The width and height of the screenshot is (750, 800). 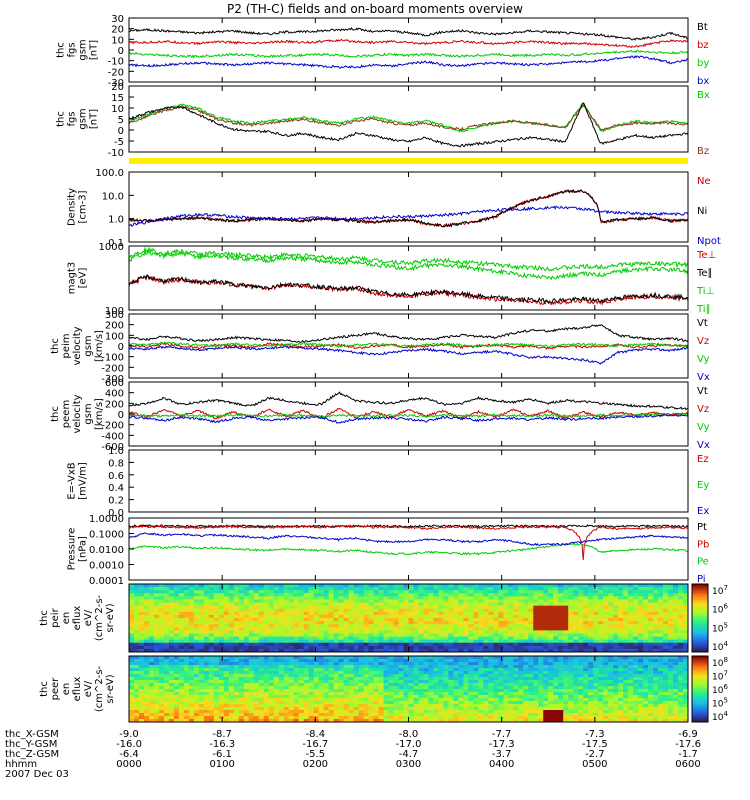 What do you see at coordinates (702, 391) in the screenshot?
I see `legend-entry: Vt` at bounding box center [702, 391].